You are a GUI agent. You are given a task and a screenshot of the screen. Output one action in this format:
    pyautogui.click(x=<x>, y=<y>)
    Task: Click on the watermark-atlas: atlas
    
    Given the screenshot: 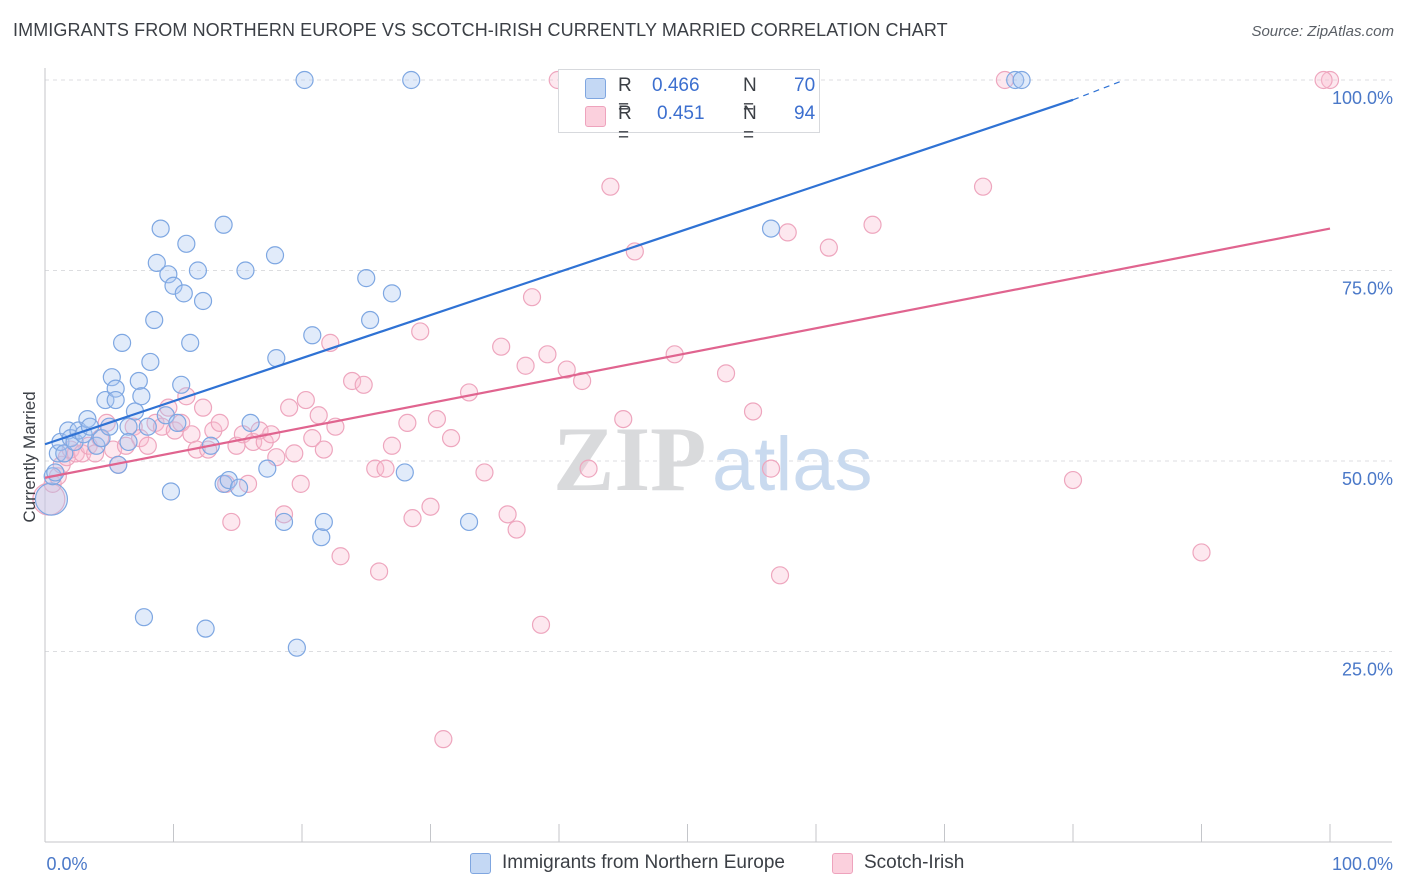 What is the action you would take?
    pyautogui.click(x=792, y=464)
    